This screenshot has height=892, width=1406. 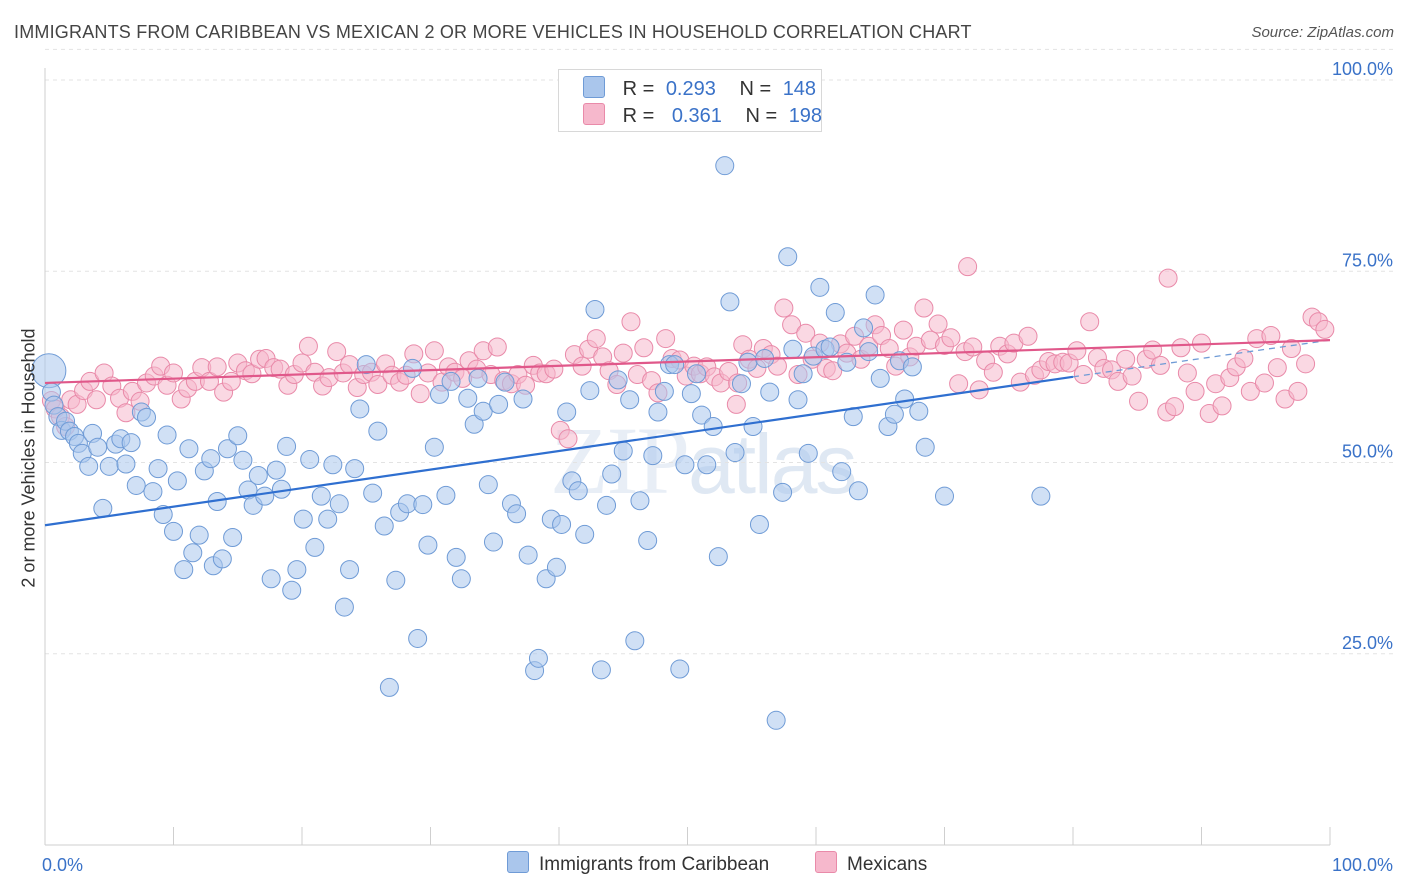 What do you see at coordinates (559, 451) in the screenshot?
I see `caribbean-trend-line` at bounding box center [559, 451].